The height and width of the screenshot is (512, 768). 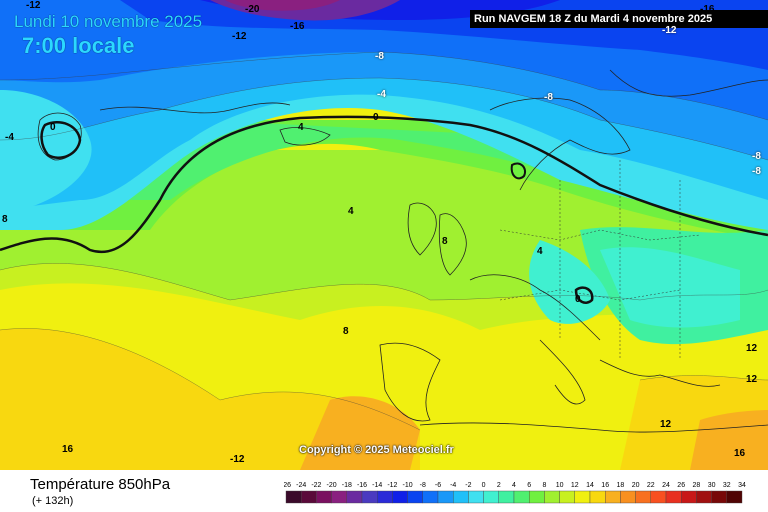 What do you see at coordinates (332, 485) in the screenshot?
I see `legend-tick-label: -20` at bounding box center [332, 485].